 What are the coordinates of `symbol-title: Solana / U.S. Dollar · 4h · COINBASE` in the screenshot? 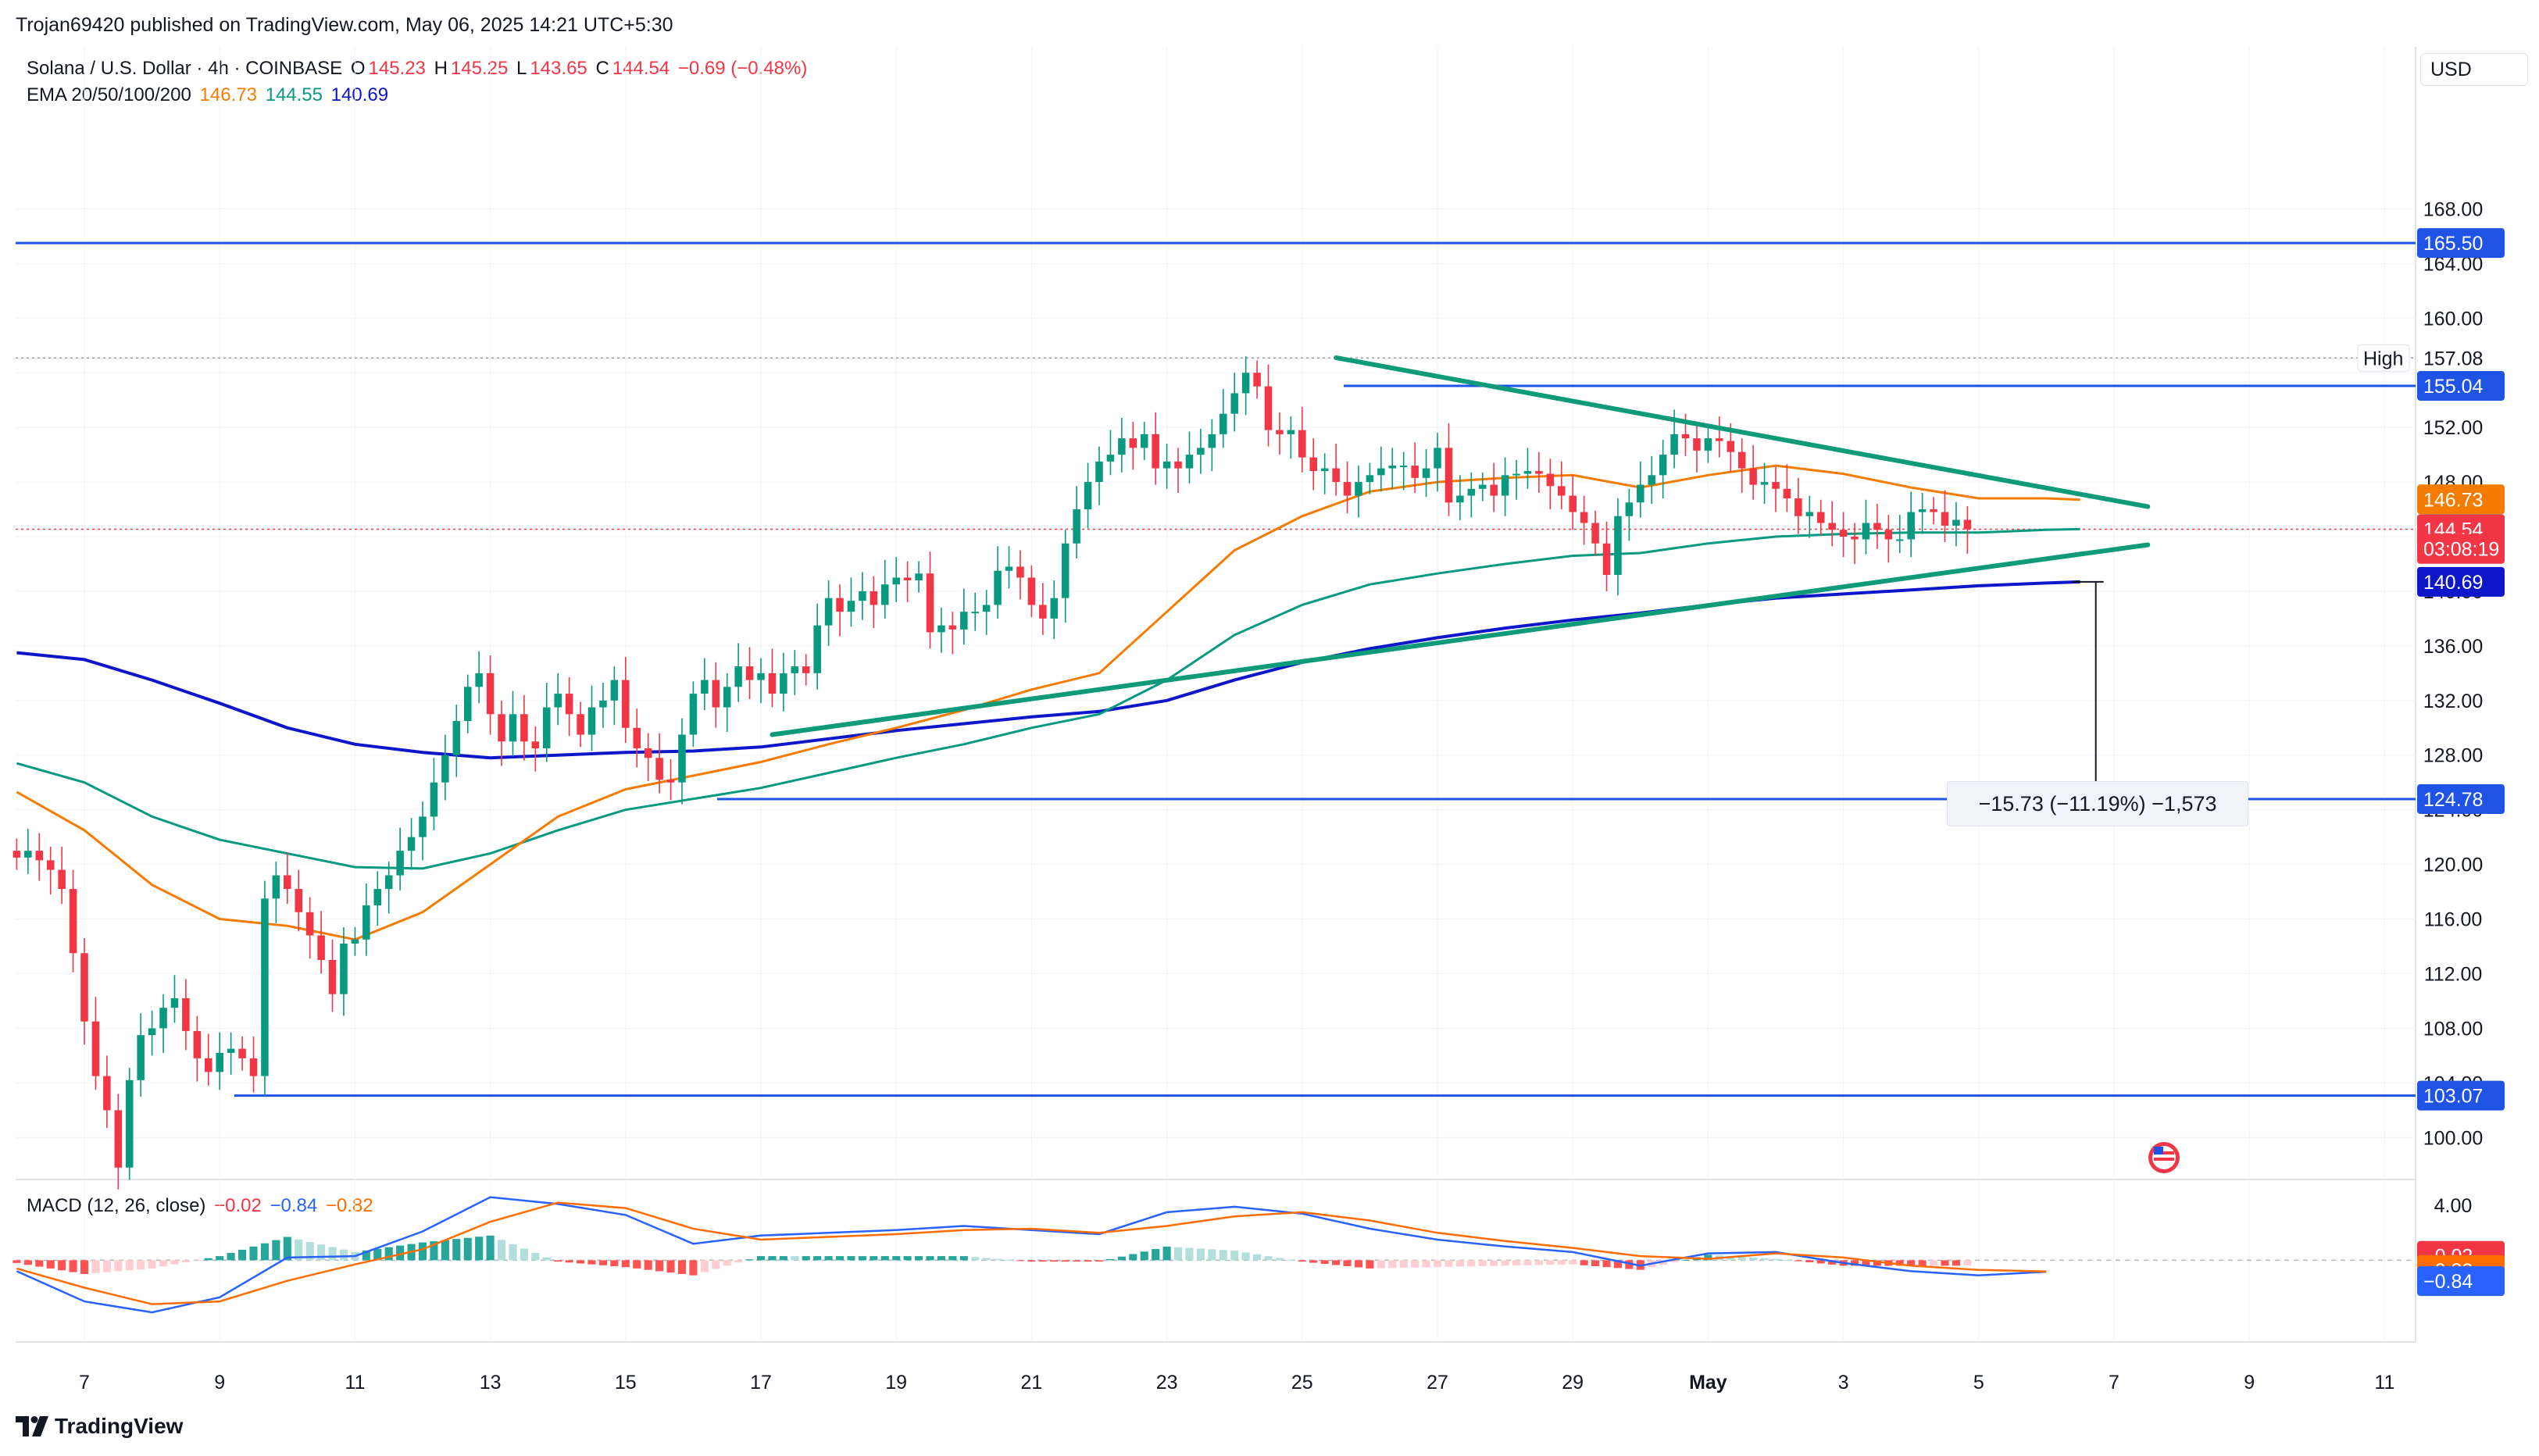 It's located at (185, 68).